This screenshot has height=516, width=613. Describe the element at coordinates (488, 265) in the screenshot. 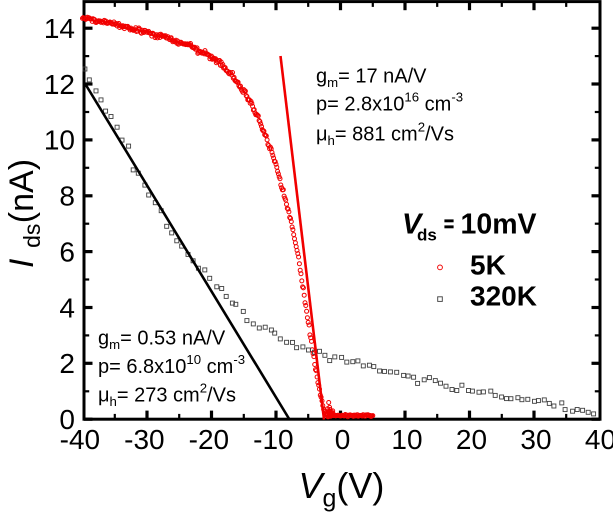

I see `svg-text: 5K` at that location.